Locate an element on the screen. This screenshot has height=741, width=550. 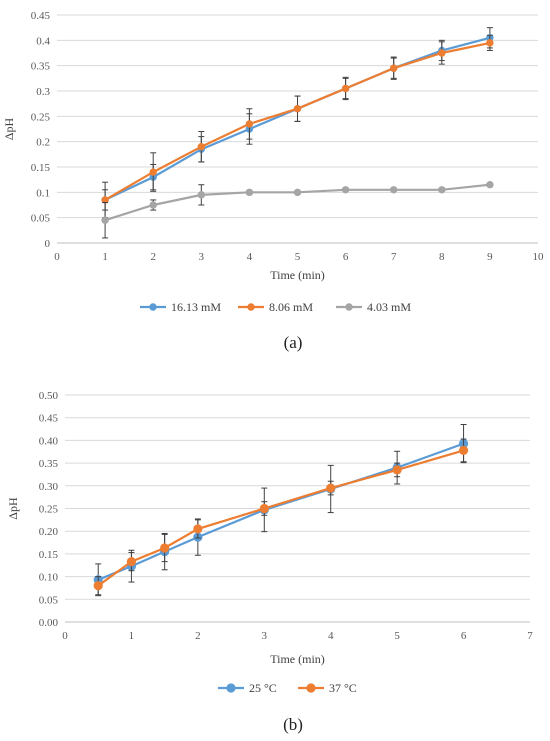
y-tick-label: 0.4 is located at coordinates (43, 41).